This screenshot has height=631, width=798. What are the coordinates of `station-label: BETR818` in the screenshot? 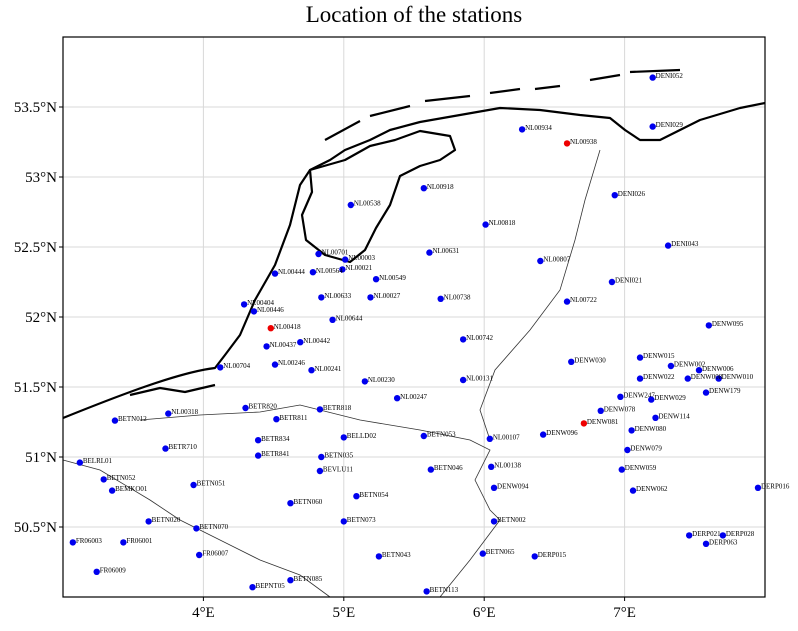 It's located at (337, 408).